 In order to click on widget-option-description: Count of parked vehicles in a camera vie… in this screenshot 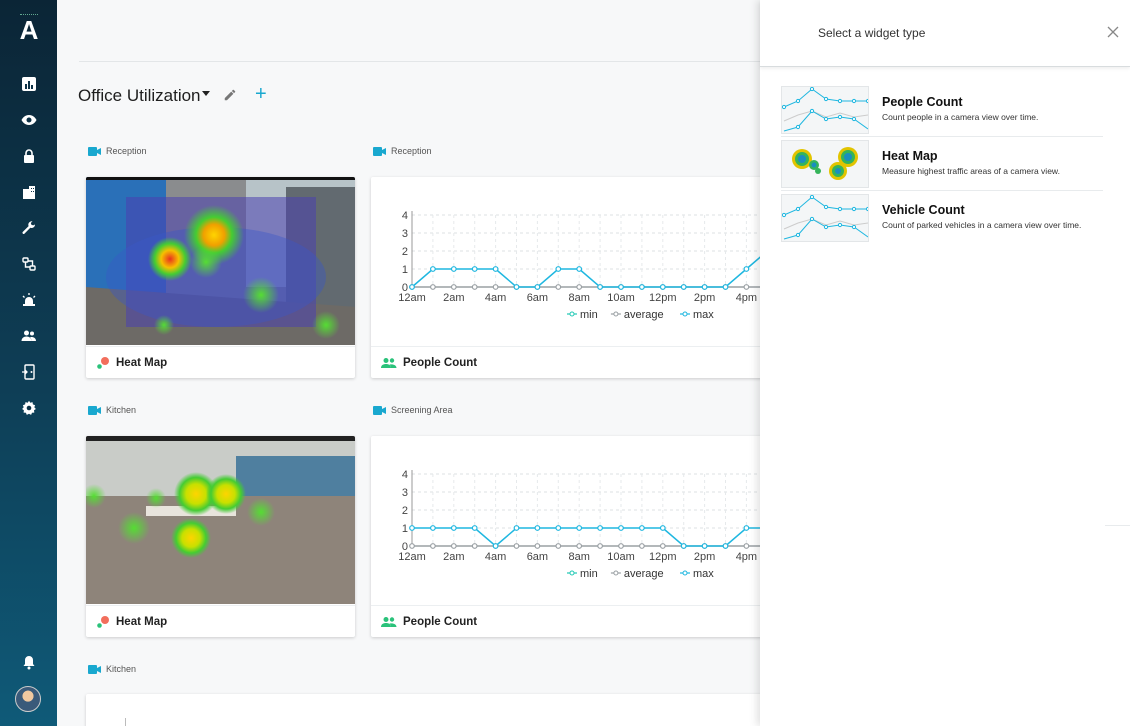, I will do `click(982, 225)`.